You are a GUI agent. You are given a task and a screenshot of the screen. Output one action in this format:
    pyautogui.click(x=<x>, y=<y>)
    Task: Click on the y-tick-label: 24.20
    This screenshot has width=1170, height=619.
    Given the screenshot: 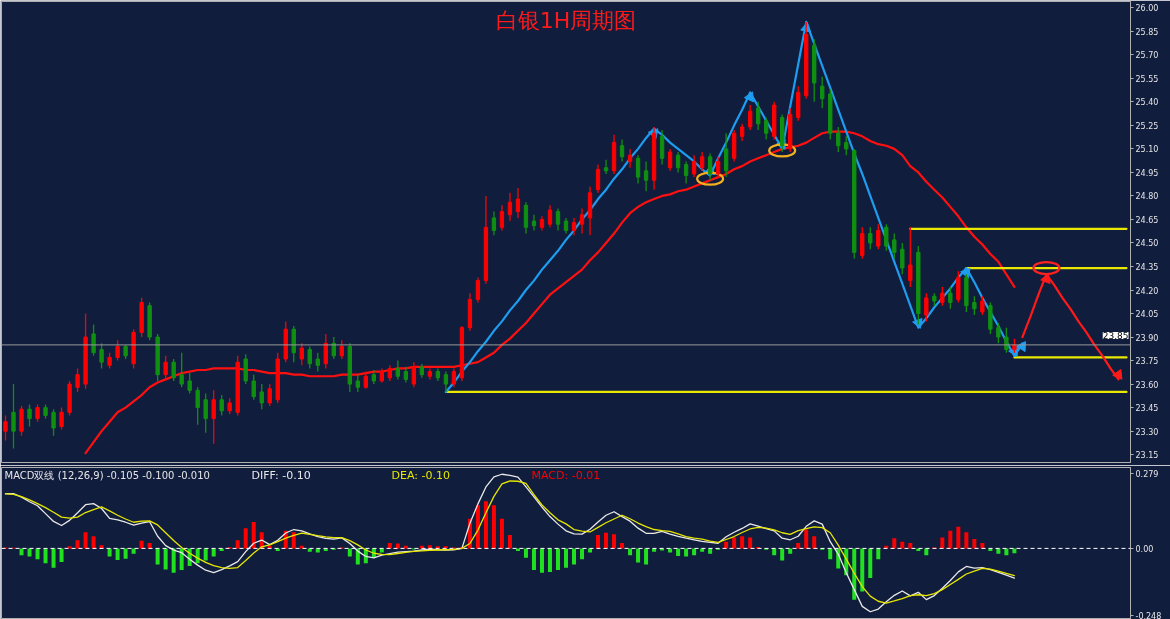 What is the action you would take?
    pyautogui.click(x=1147, y=291)
    